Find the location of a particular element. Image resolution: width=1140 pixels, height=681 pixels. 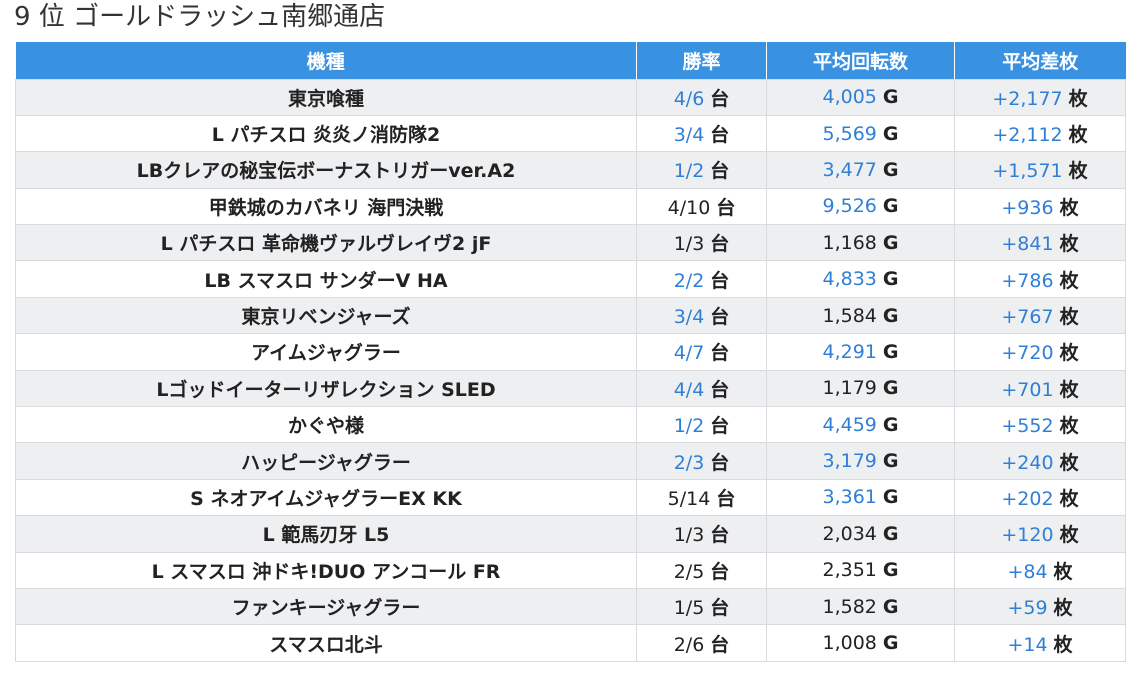

avg-spins-value: 4,459 is located at coordinates (849, 424).